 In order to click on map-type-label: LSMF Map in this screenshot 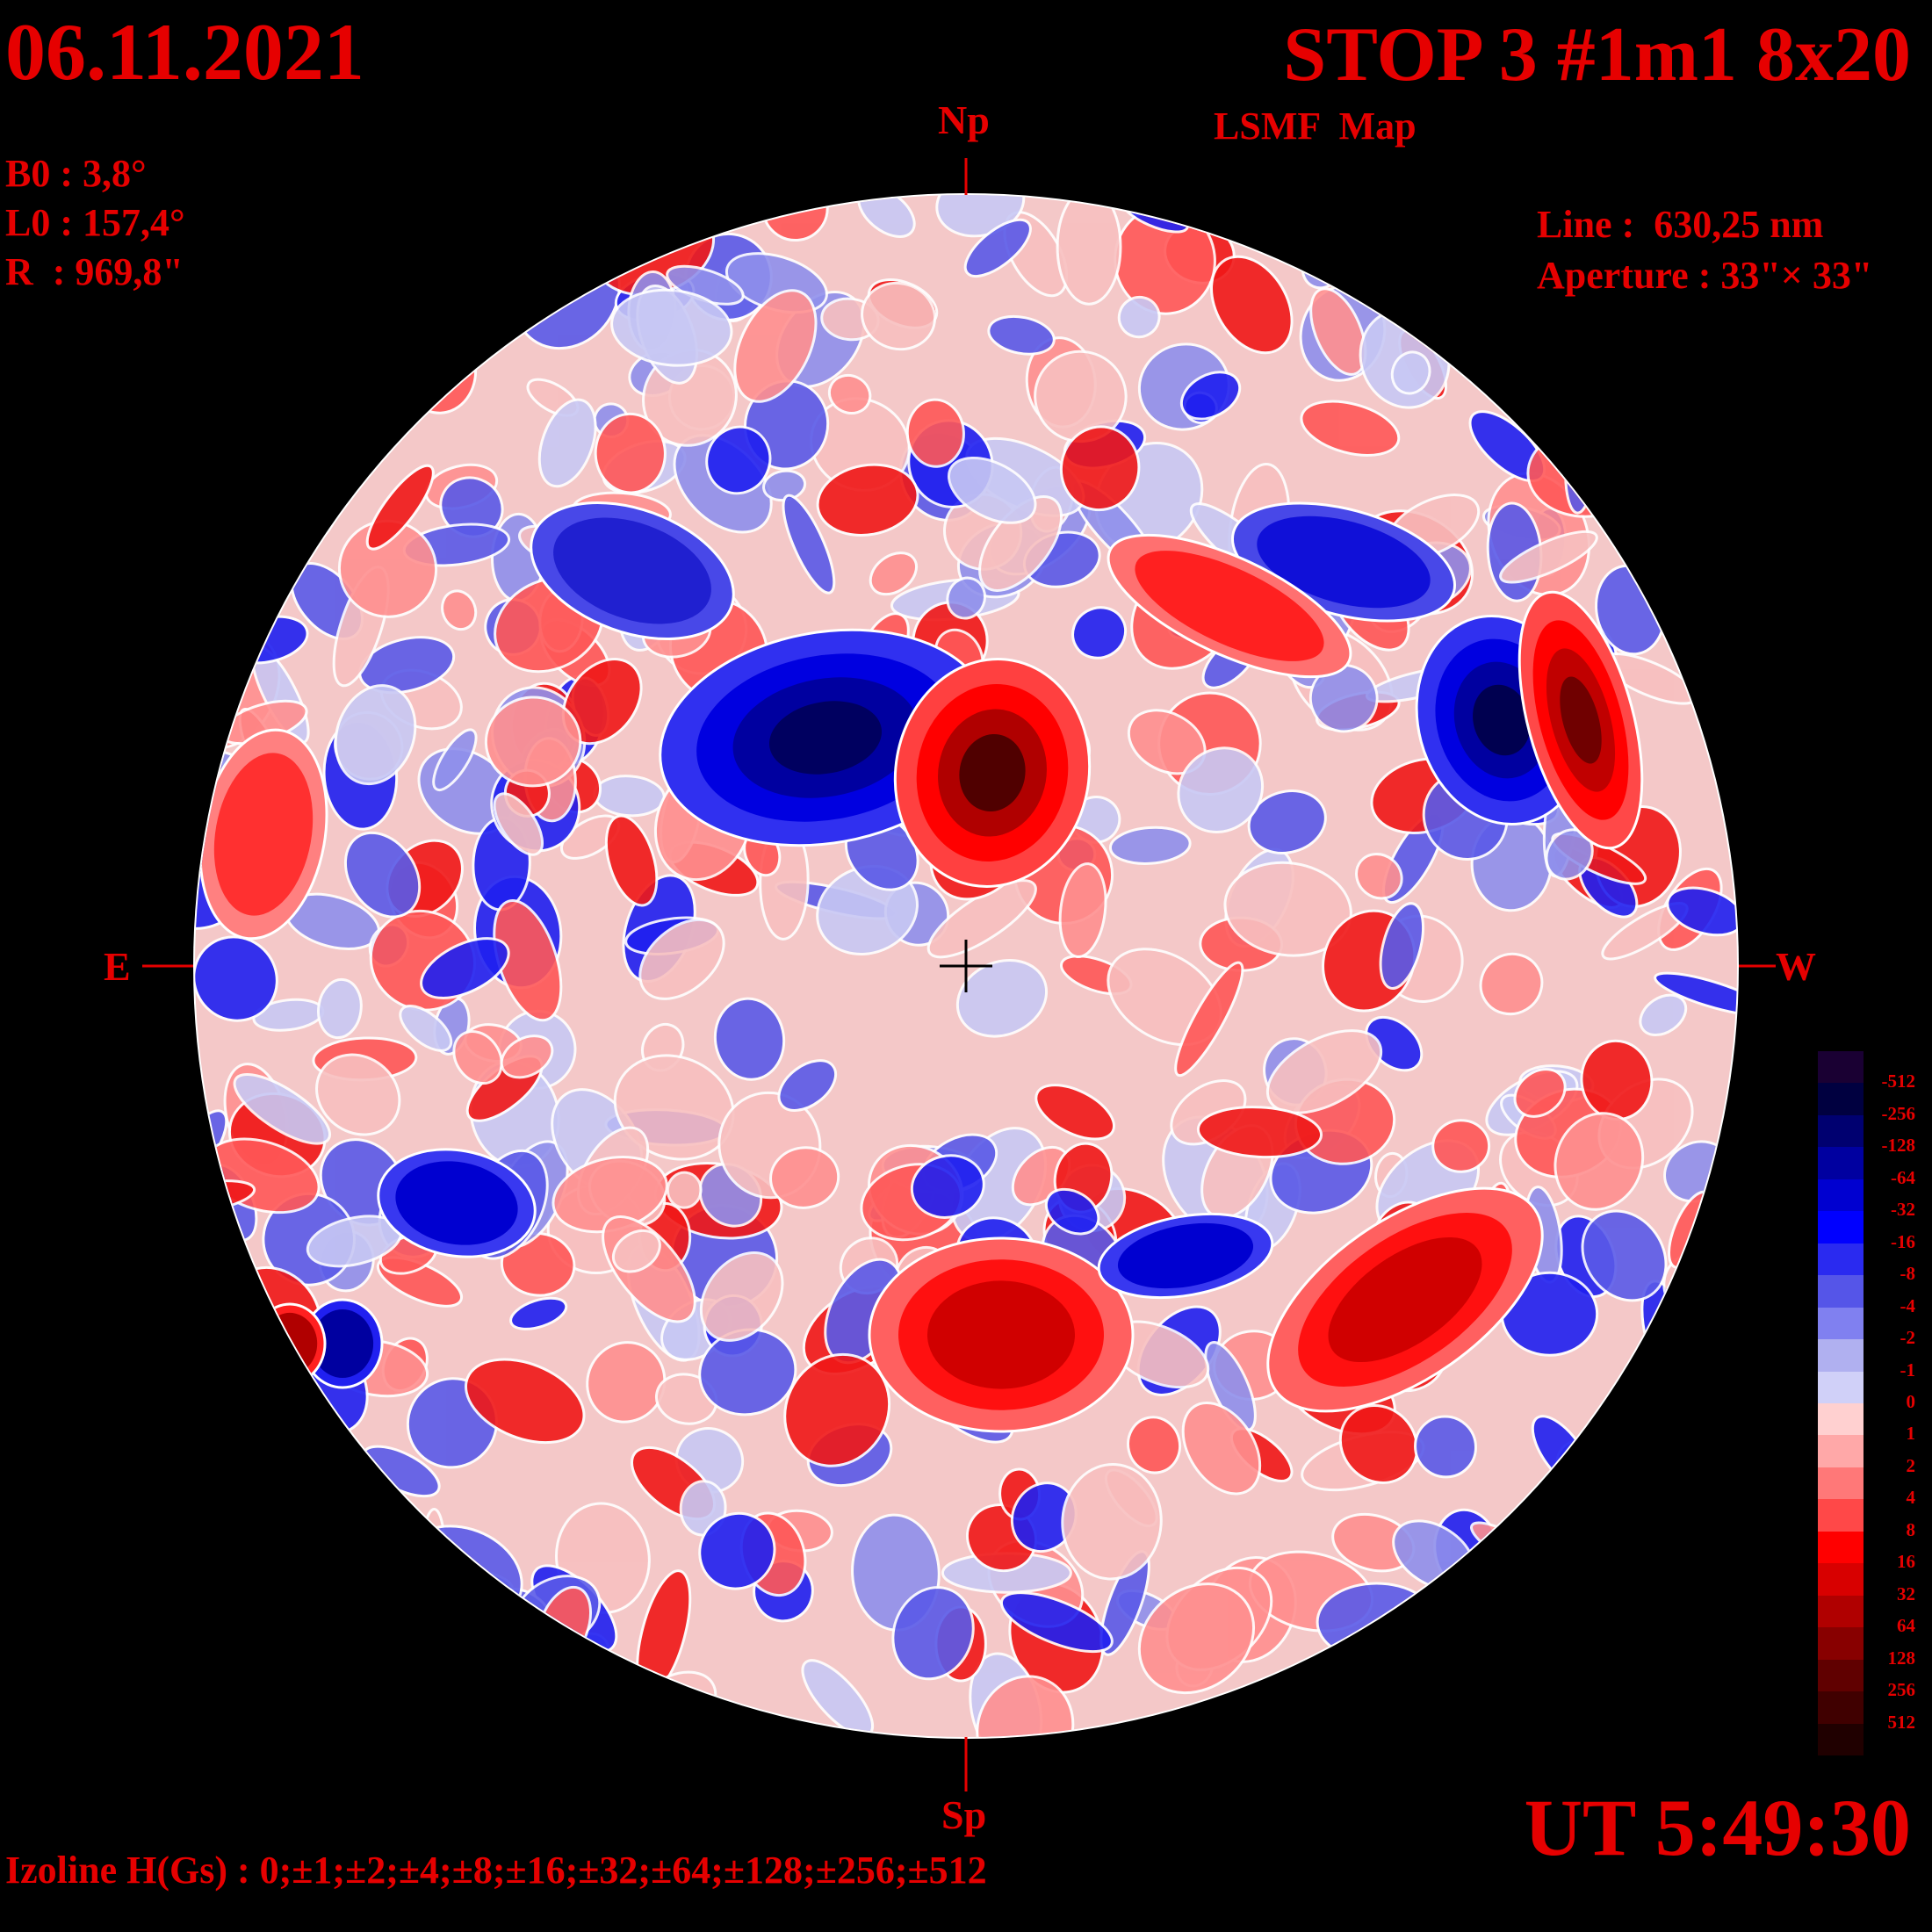, I will do `click(1315, 127)`.